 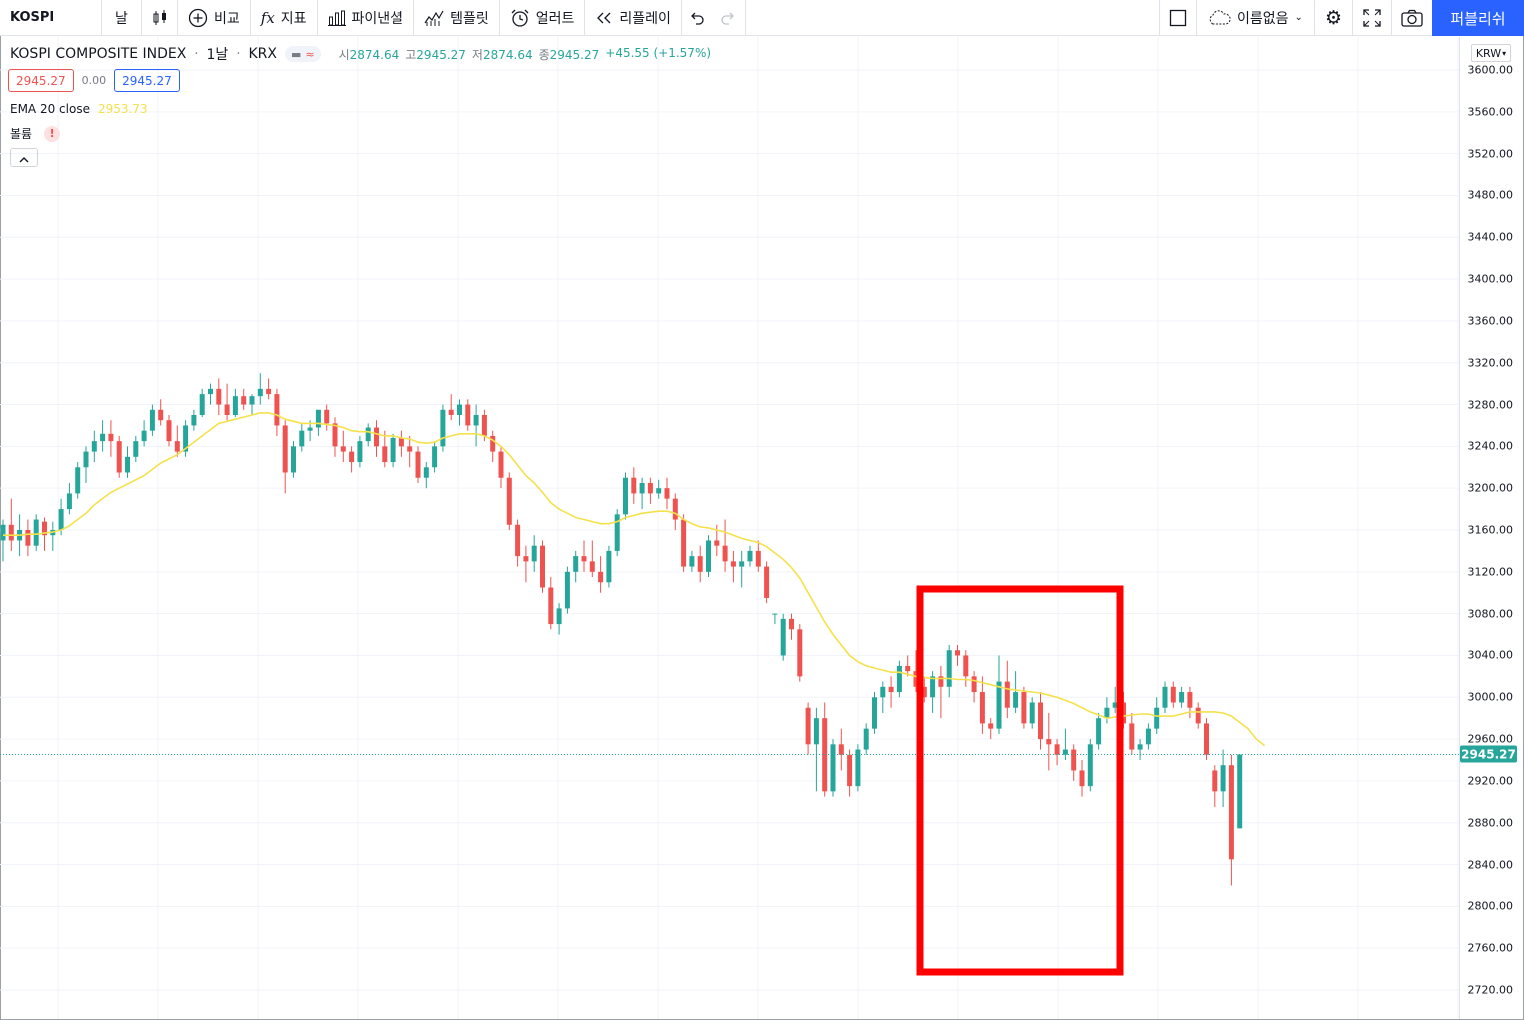 I want to click on ema-legend: EMA 20 close 2953.73, so click(x=79, y=109).